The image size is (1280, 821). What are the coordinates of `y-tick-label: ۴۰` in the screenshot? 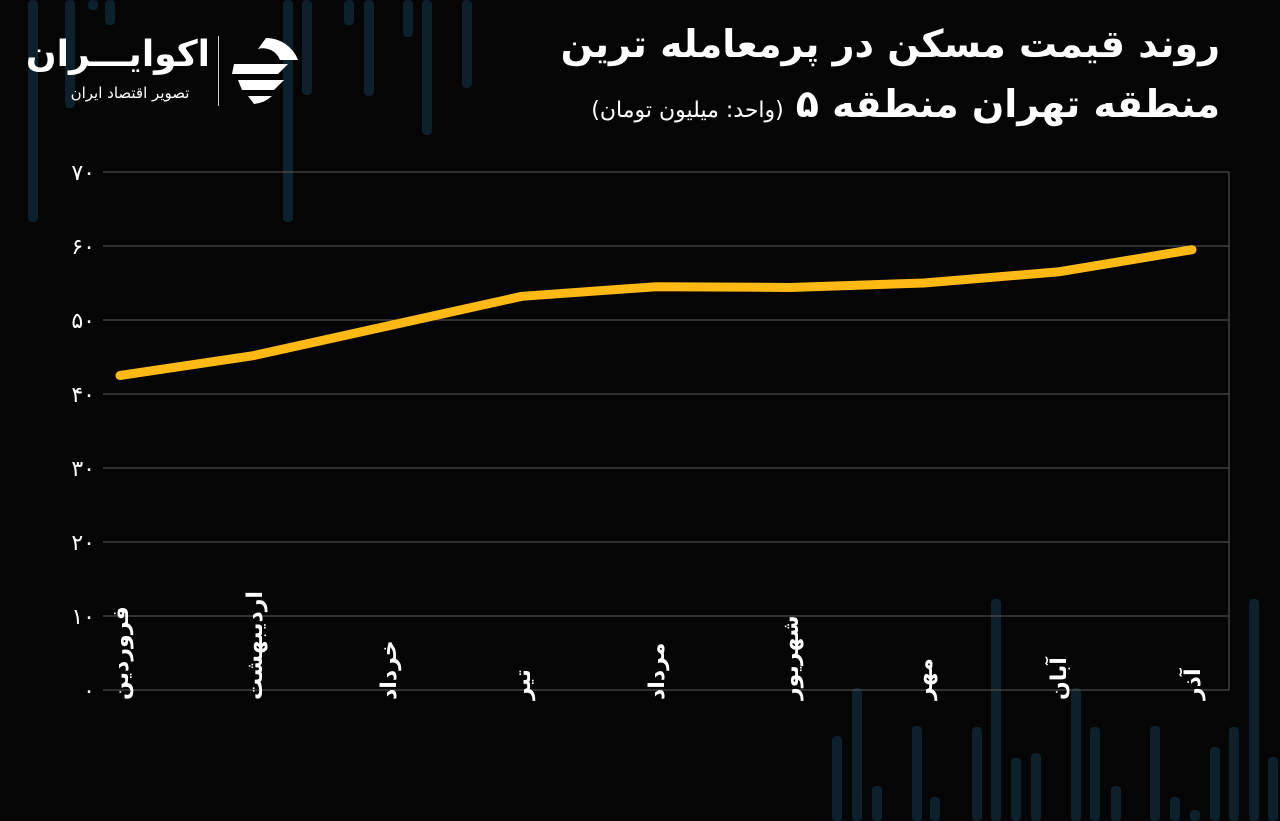 It's located at (83, 395).